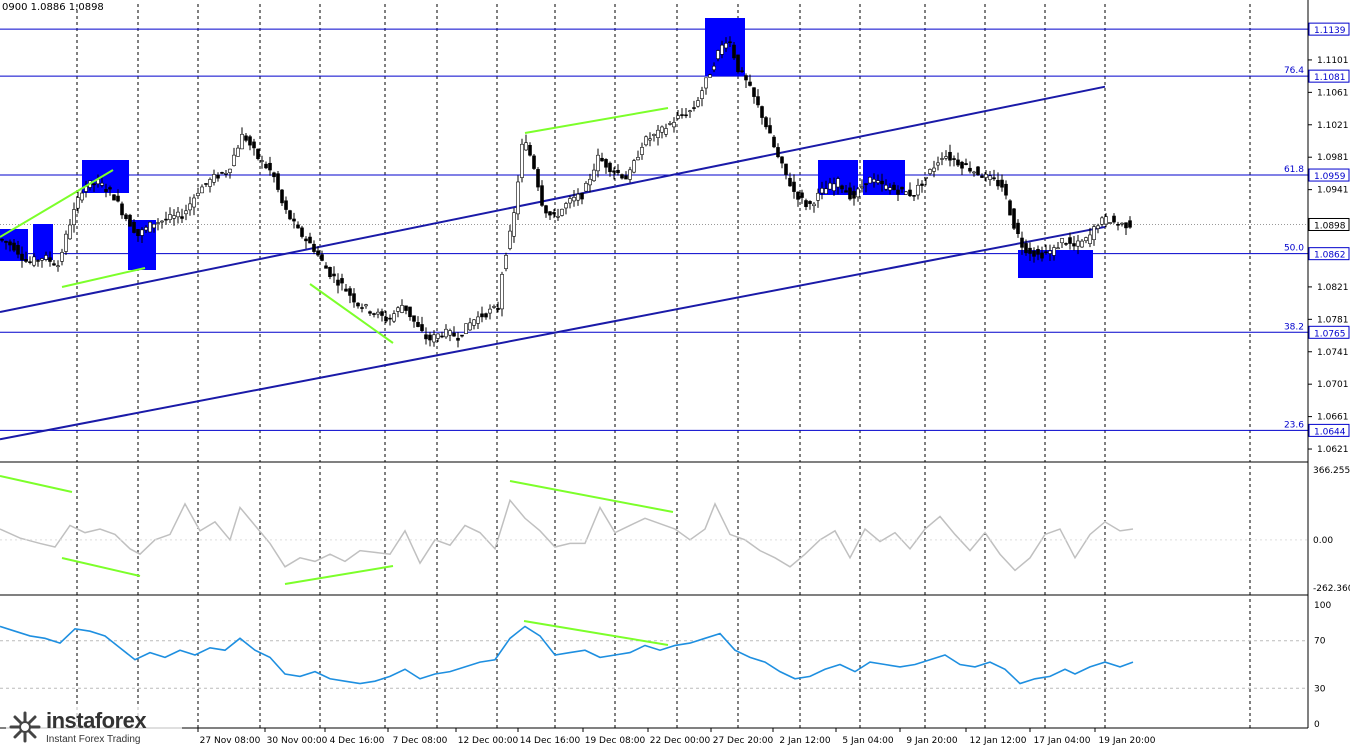 The width and height of the screenshot is (1350, 750). Describe the element at coordinates (1317, 725) in the screenshot. I see `rsi-tick-label: 0` at that location.